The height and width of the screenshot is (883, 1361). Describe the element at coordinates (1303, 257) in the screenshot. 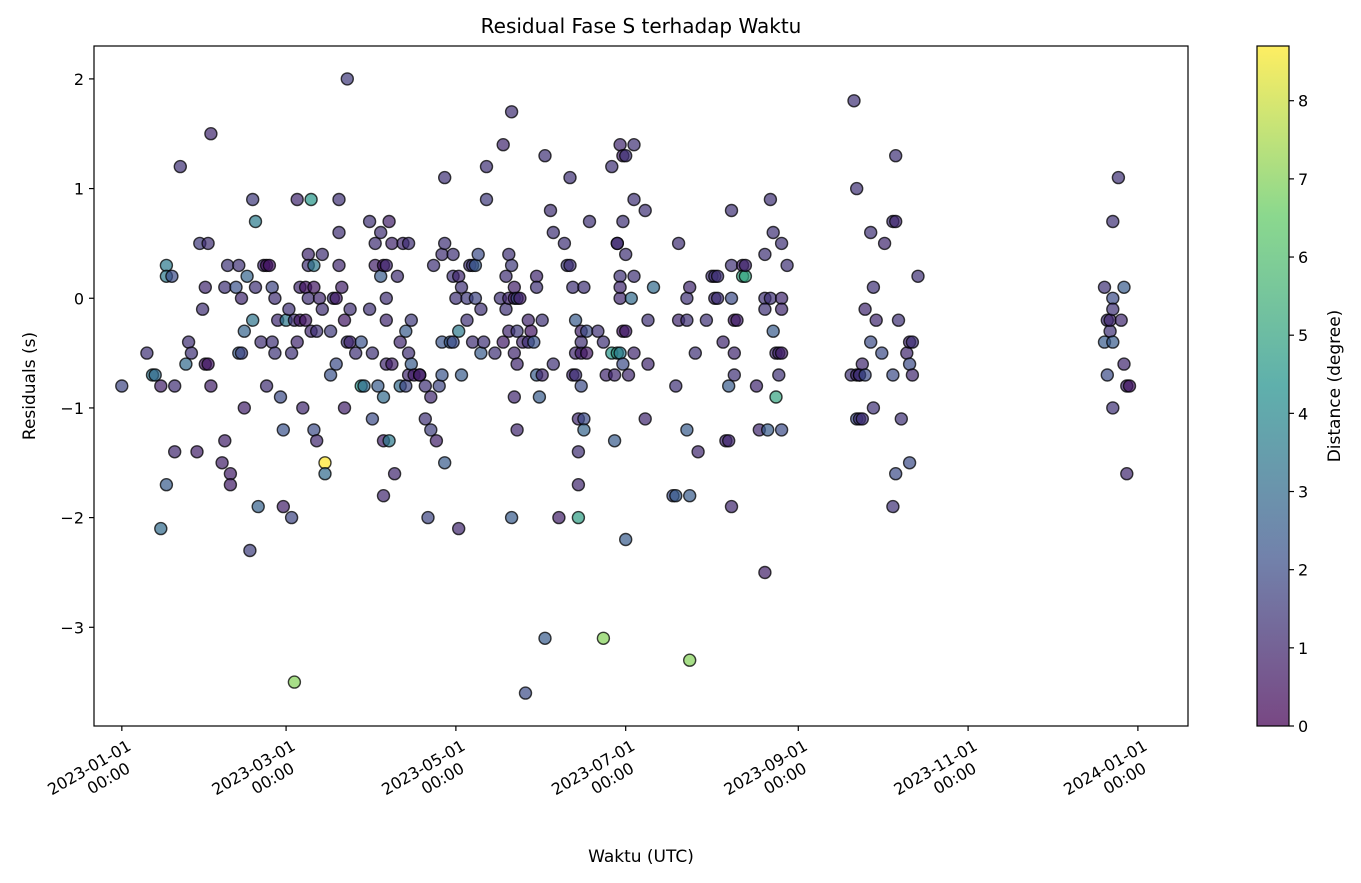

I see `colorbar-tick-label: 6` at that location.